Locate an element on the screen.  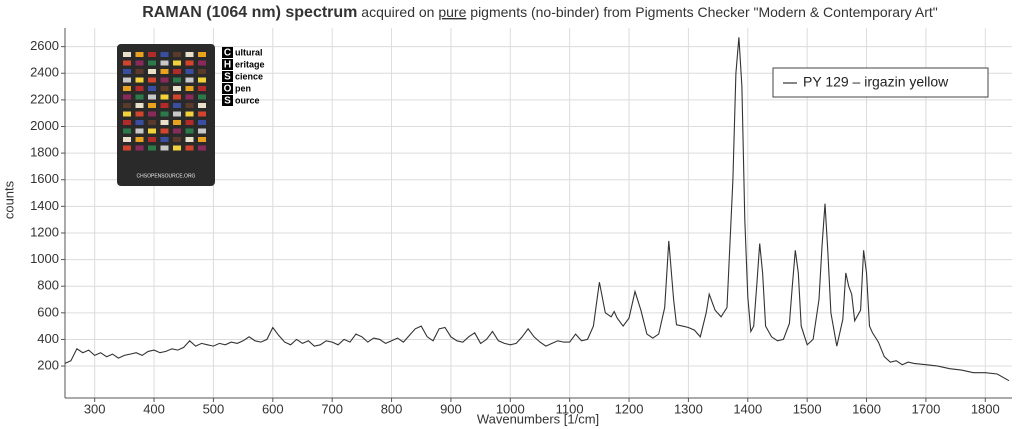
x-tick-label: 1200 is located at coordinates (629, 408).